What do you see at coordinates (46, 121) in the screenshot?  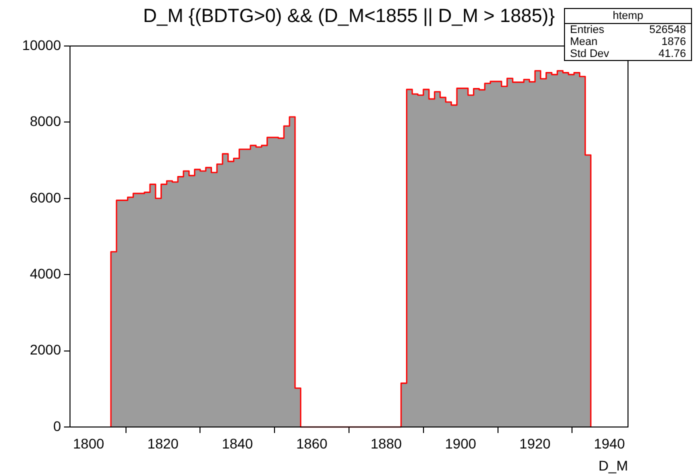 I see `y-tick-label: 8000` at bounding box center [46, 121].